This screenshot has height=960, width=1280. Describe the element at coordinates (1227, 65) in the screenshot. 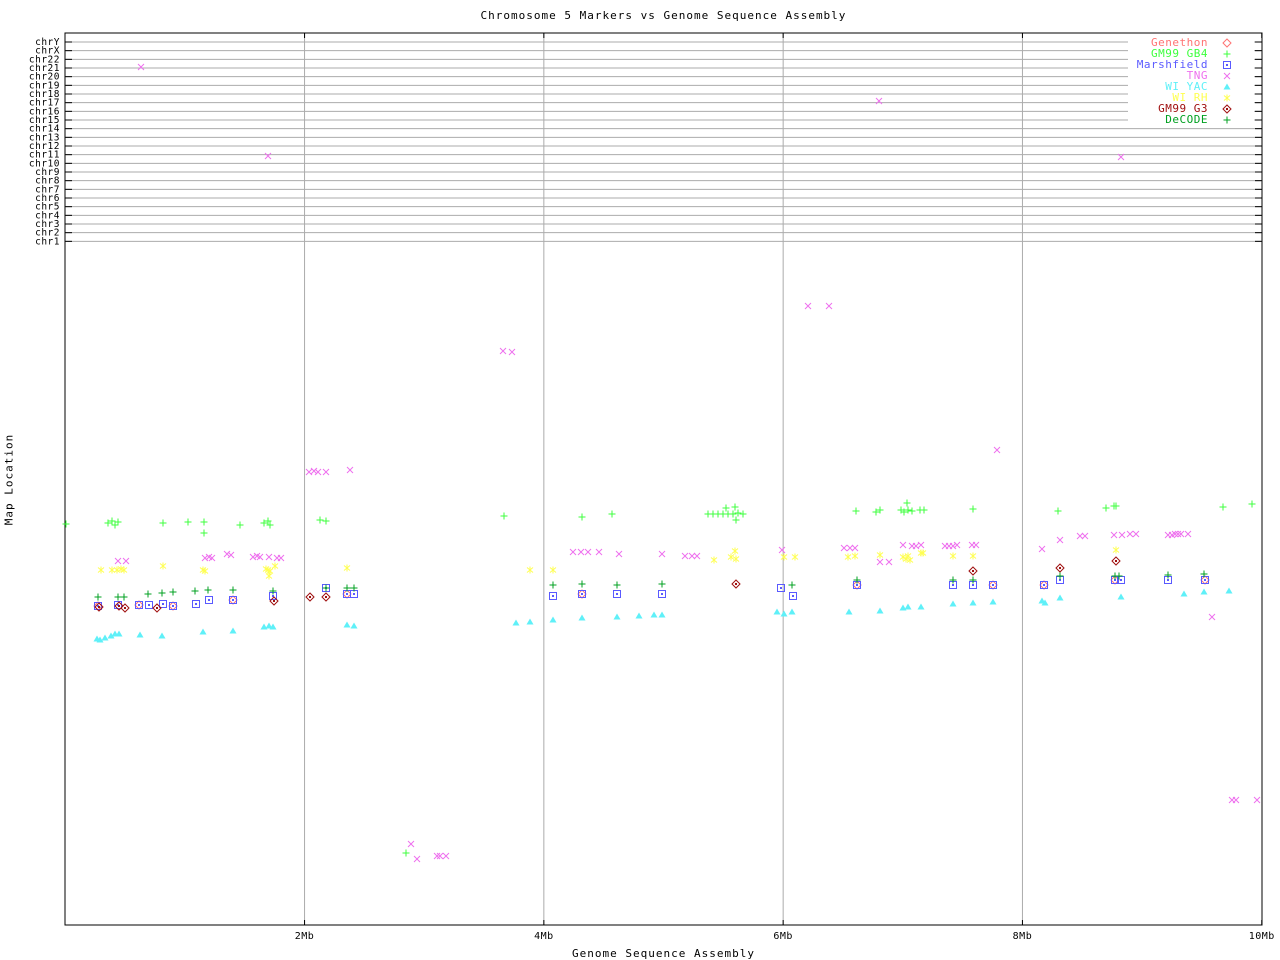

I see `legend-marker-marshfield` at that location.